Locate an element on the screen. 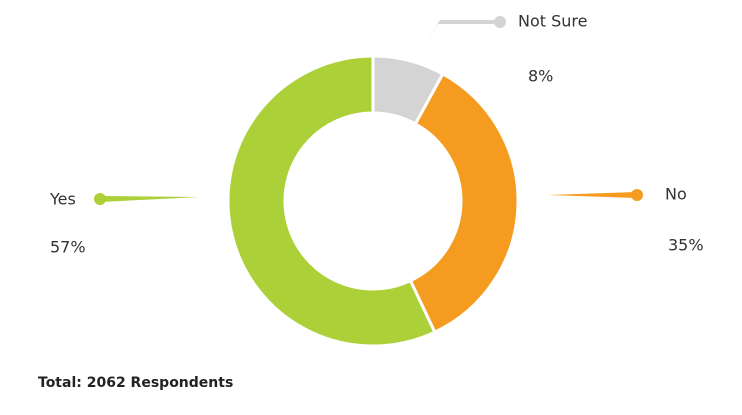 The height and width of the screenshot is (415, 742). value-label: 8% is located at coordinates (540, 76).